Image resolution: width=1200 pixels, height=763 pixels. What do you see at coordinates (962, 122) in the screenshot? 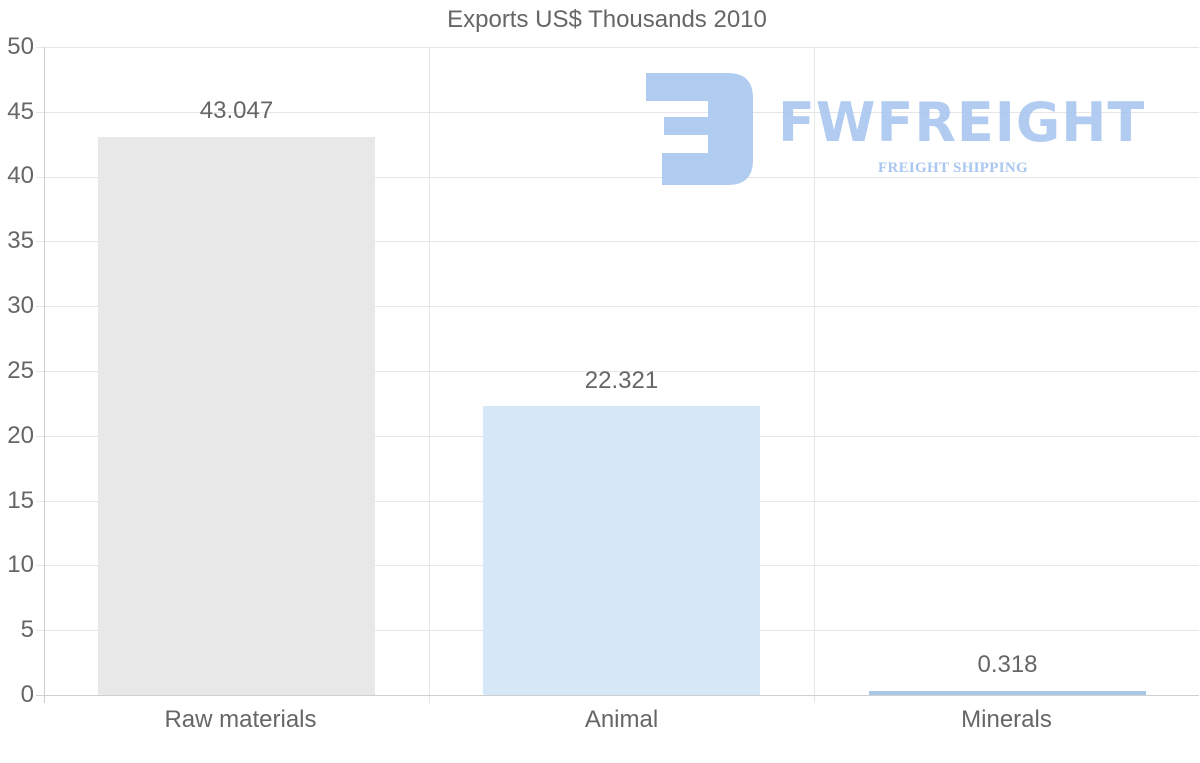
I see `watermark-brand: FWFREIGHT` at bounding box center [962, 122].